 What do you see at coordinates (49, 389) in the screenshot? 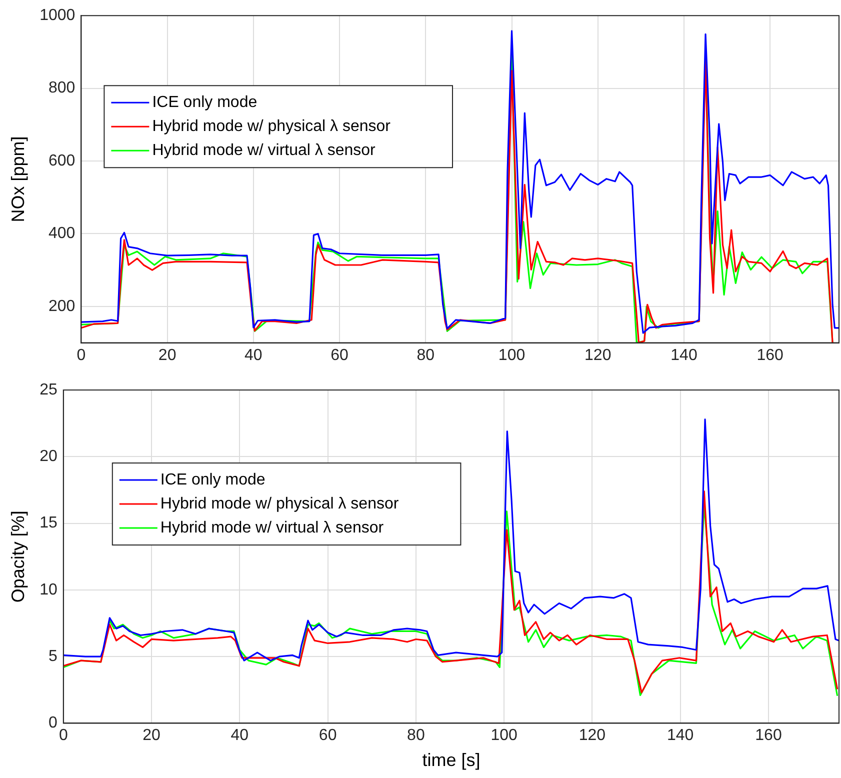
I see `y-tick-label: 25` at bounding box center [49, 389].